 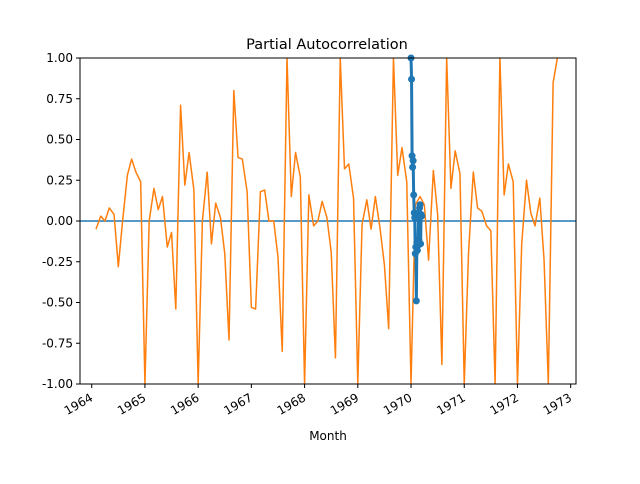 I want to click on x-axis-label: Month, so click(x=328, y=436).